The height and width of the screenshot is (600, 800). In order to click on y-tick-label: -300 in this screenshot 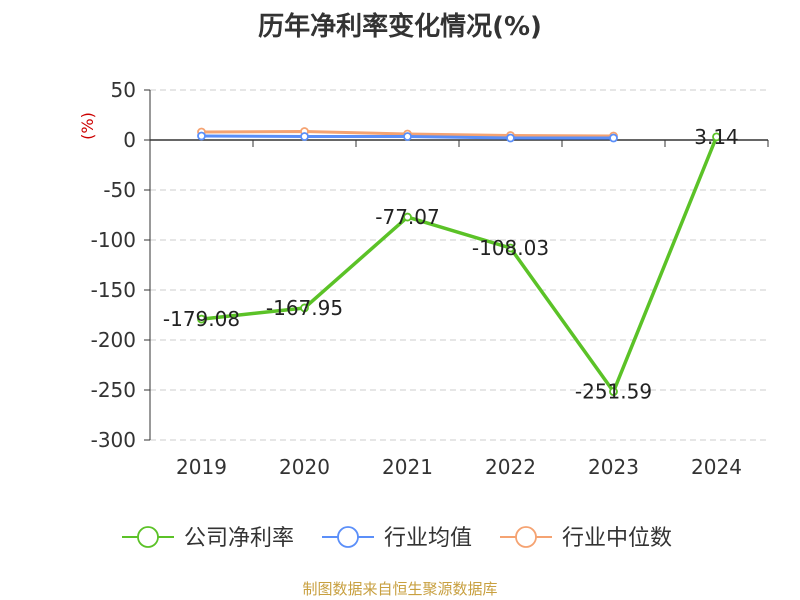, I will do `click(113, 440)`.